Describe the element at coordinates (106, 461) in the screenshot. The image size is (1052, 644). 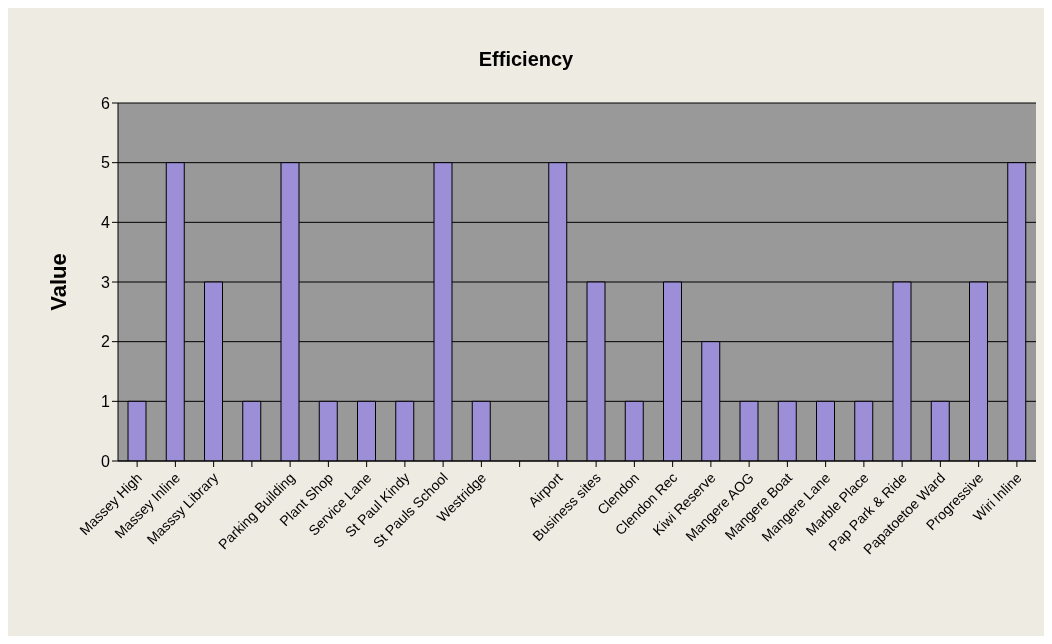
I see `y-tick-label: 0` at that location.